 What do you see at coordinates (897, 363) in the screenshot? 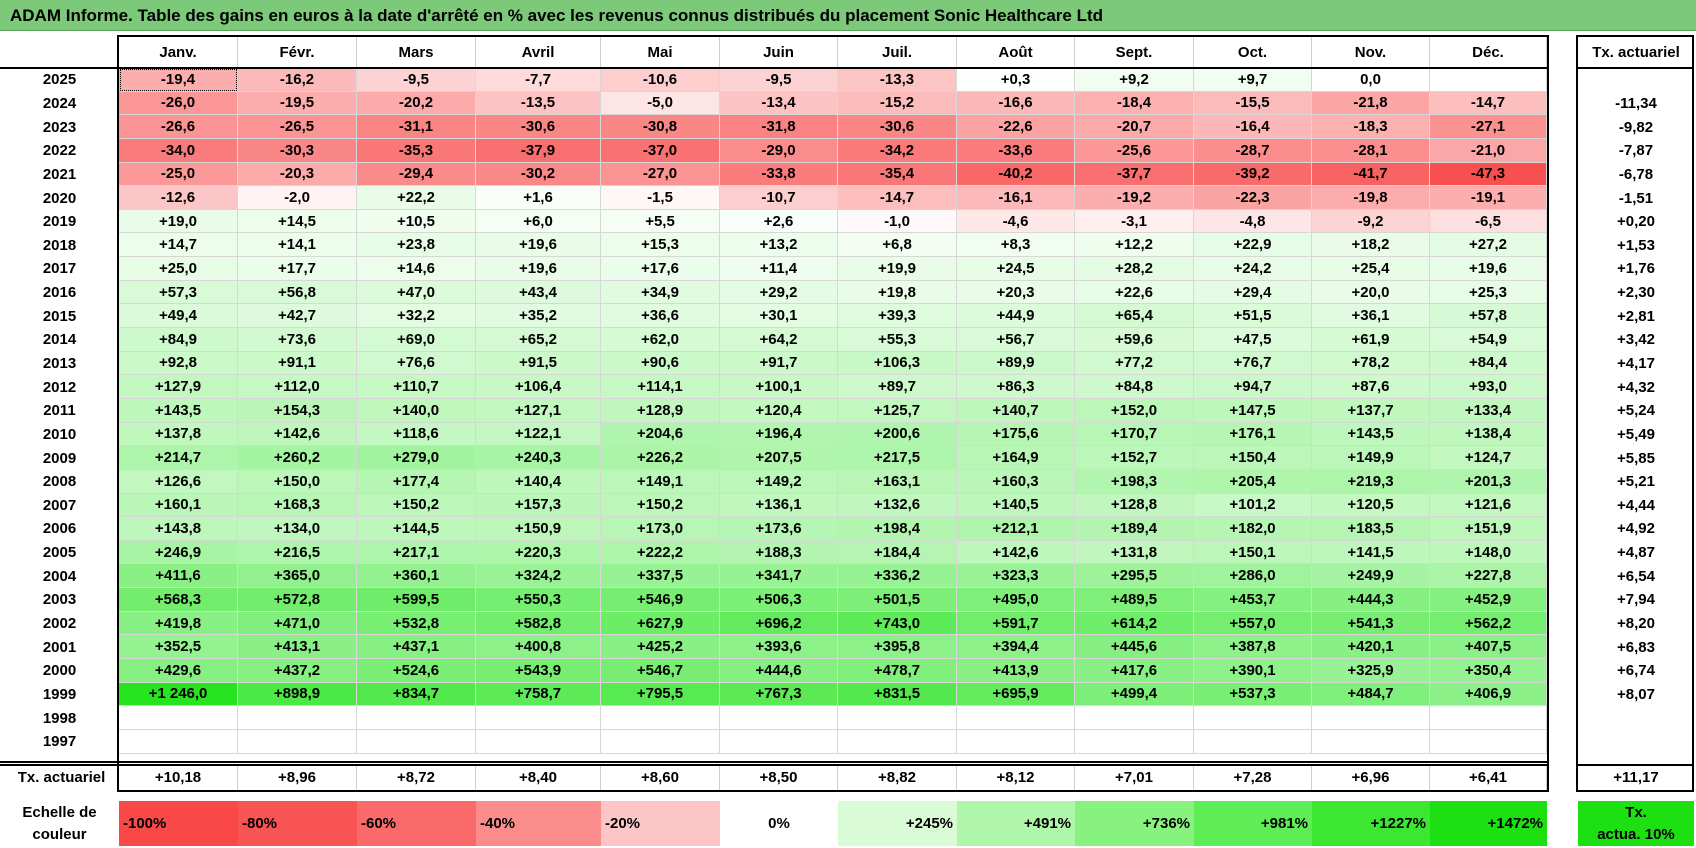
I see `gain-cell: +106,3` at bounding box center [897, 363].